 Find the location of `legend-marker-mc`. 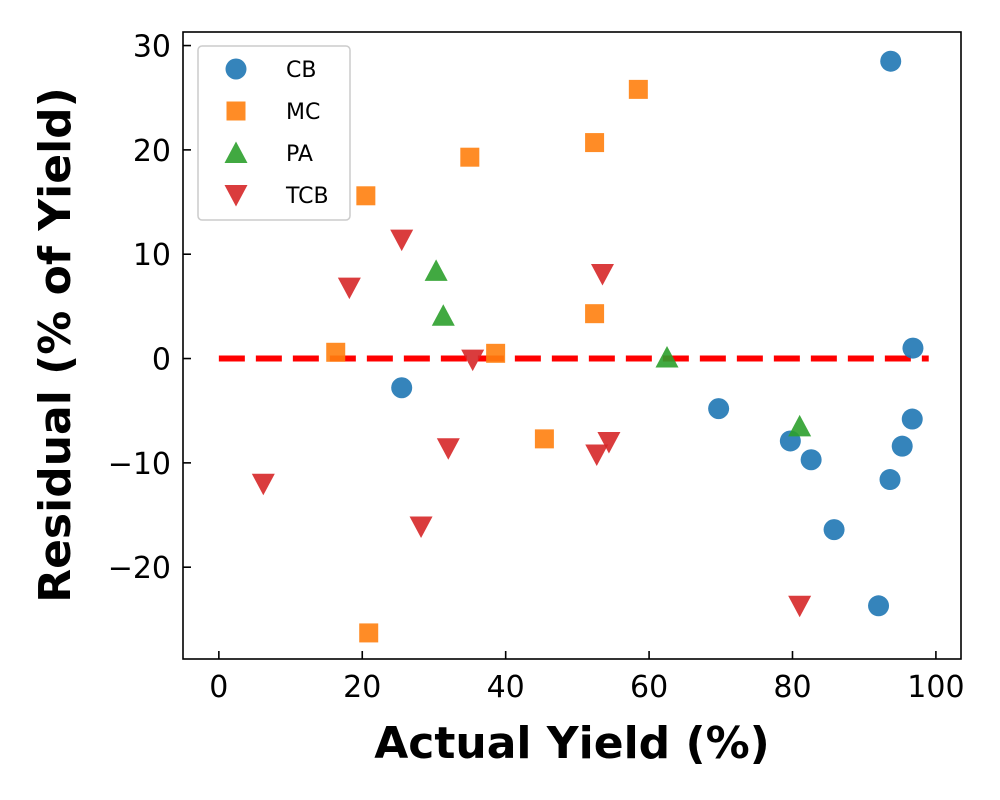

legend-marker-mc is located at coordinates (236, 111).